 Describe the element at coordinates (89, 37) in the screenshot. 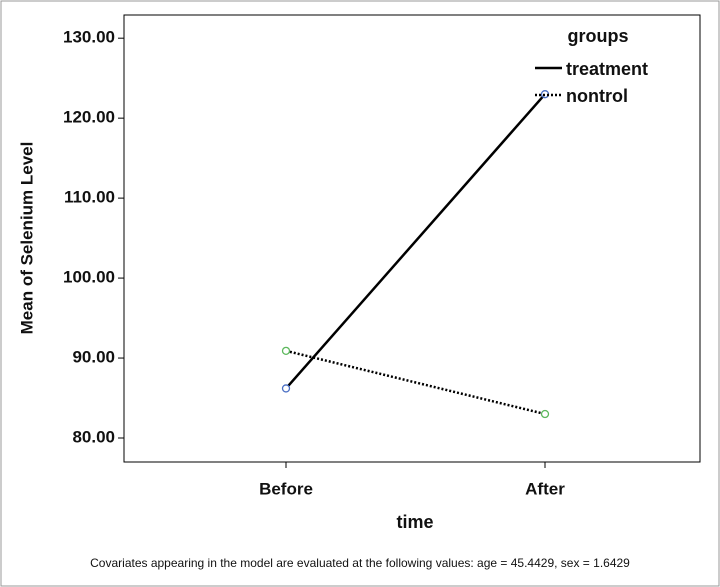

I see `y-tick-label: 130.00` at that location.